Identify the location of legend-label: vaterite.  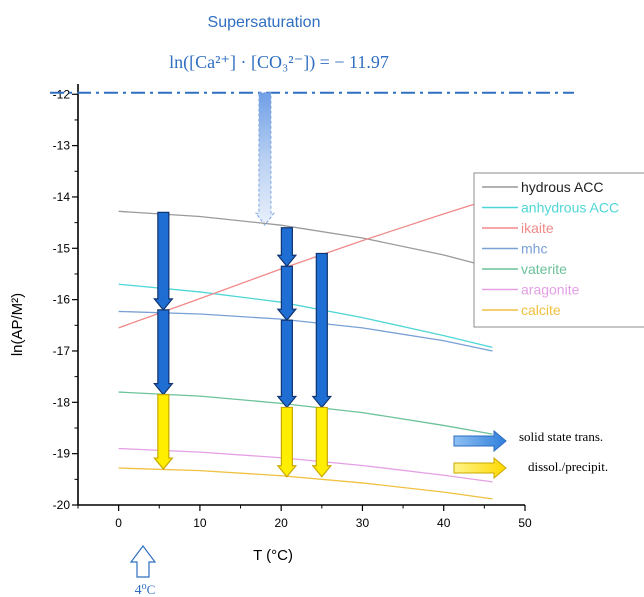
(544, 269).